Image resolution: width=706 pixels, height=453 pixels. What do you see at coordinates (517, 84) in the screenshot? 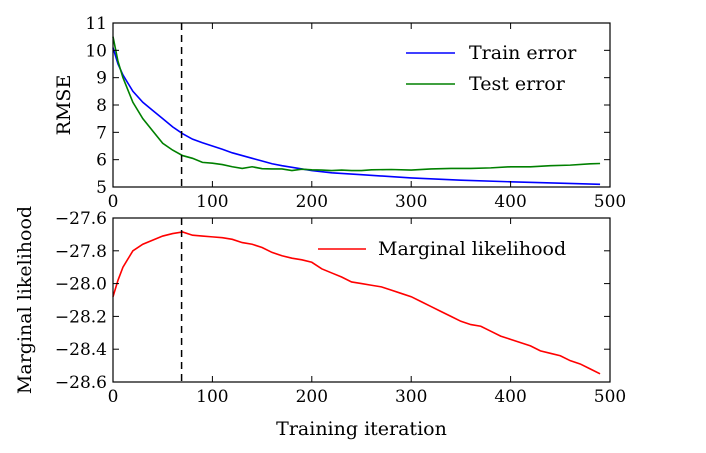
I see `legend-label: Test error` at bounding box center [517, 84].